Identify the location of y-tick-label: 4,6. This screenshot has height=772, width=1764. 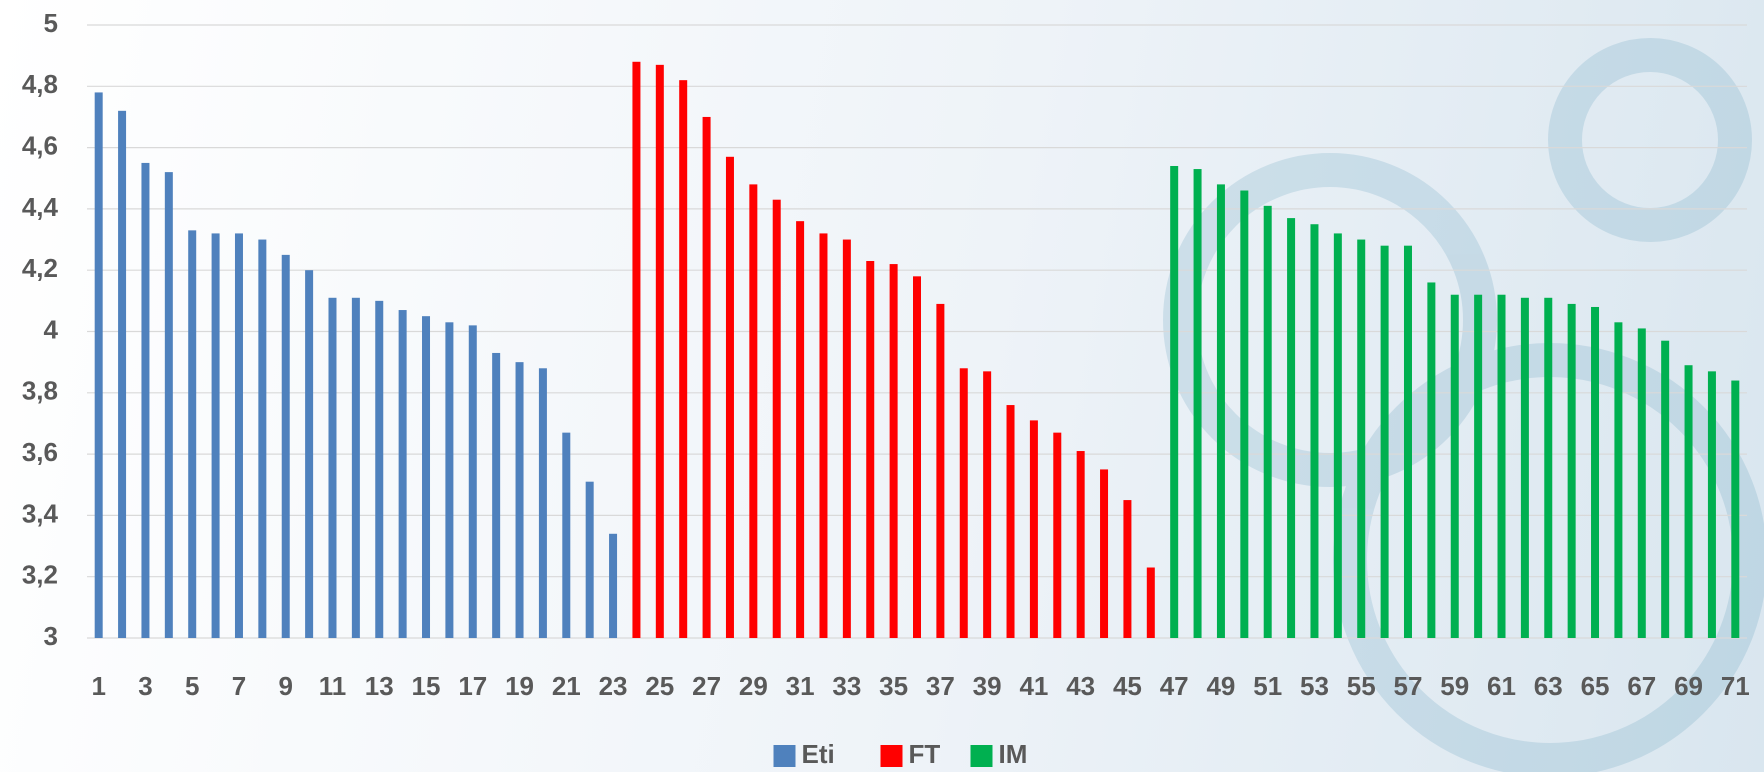
(40, 145).